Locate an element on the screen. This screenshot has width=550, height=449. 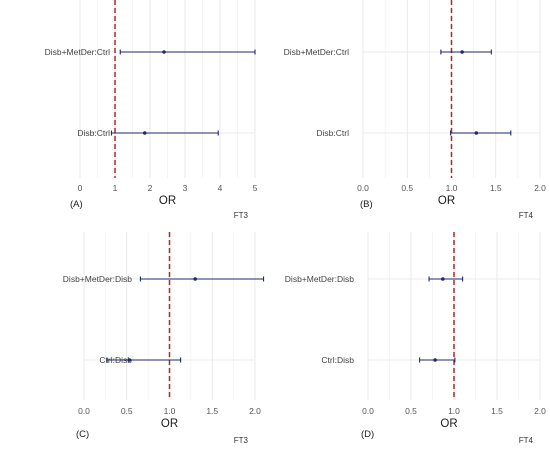
panel-letter: (D) is located at coordinates (367, 434).